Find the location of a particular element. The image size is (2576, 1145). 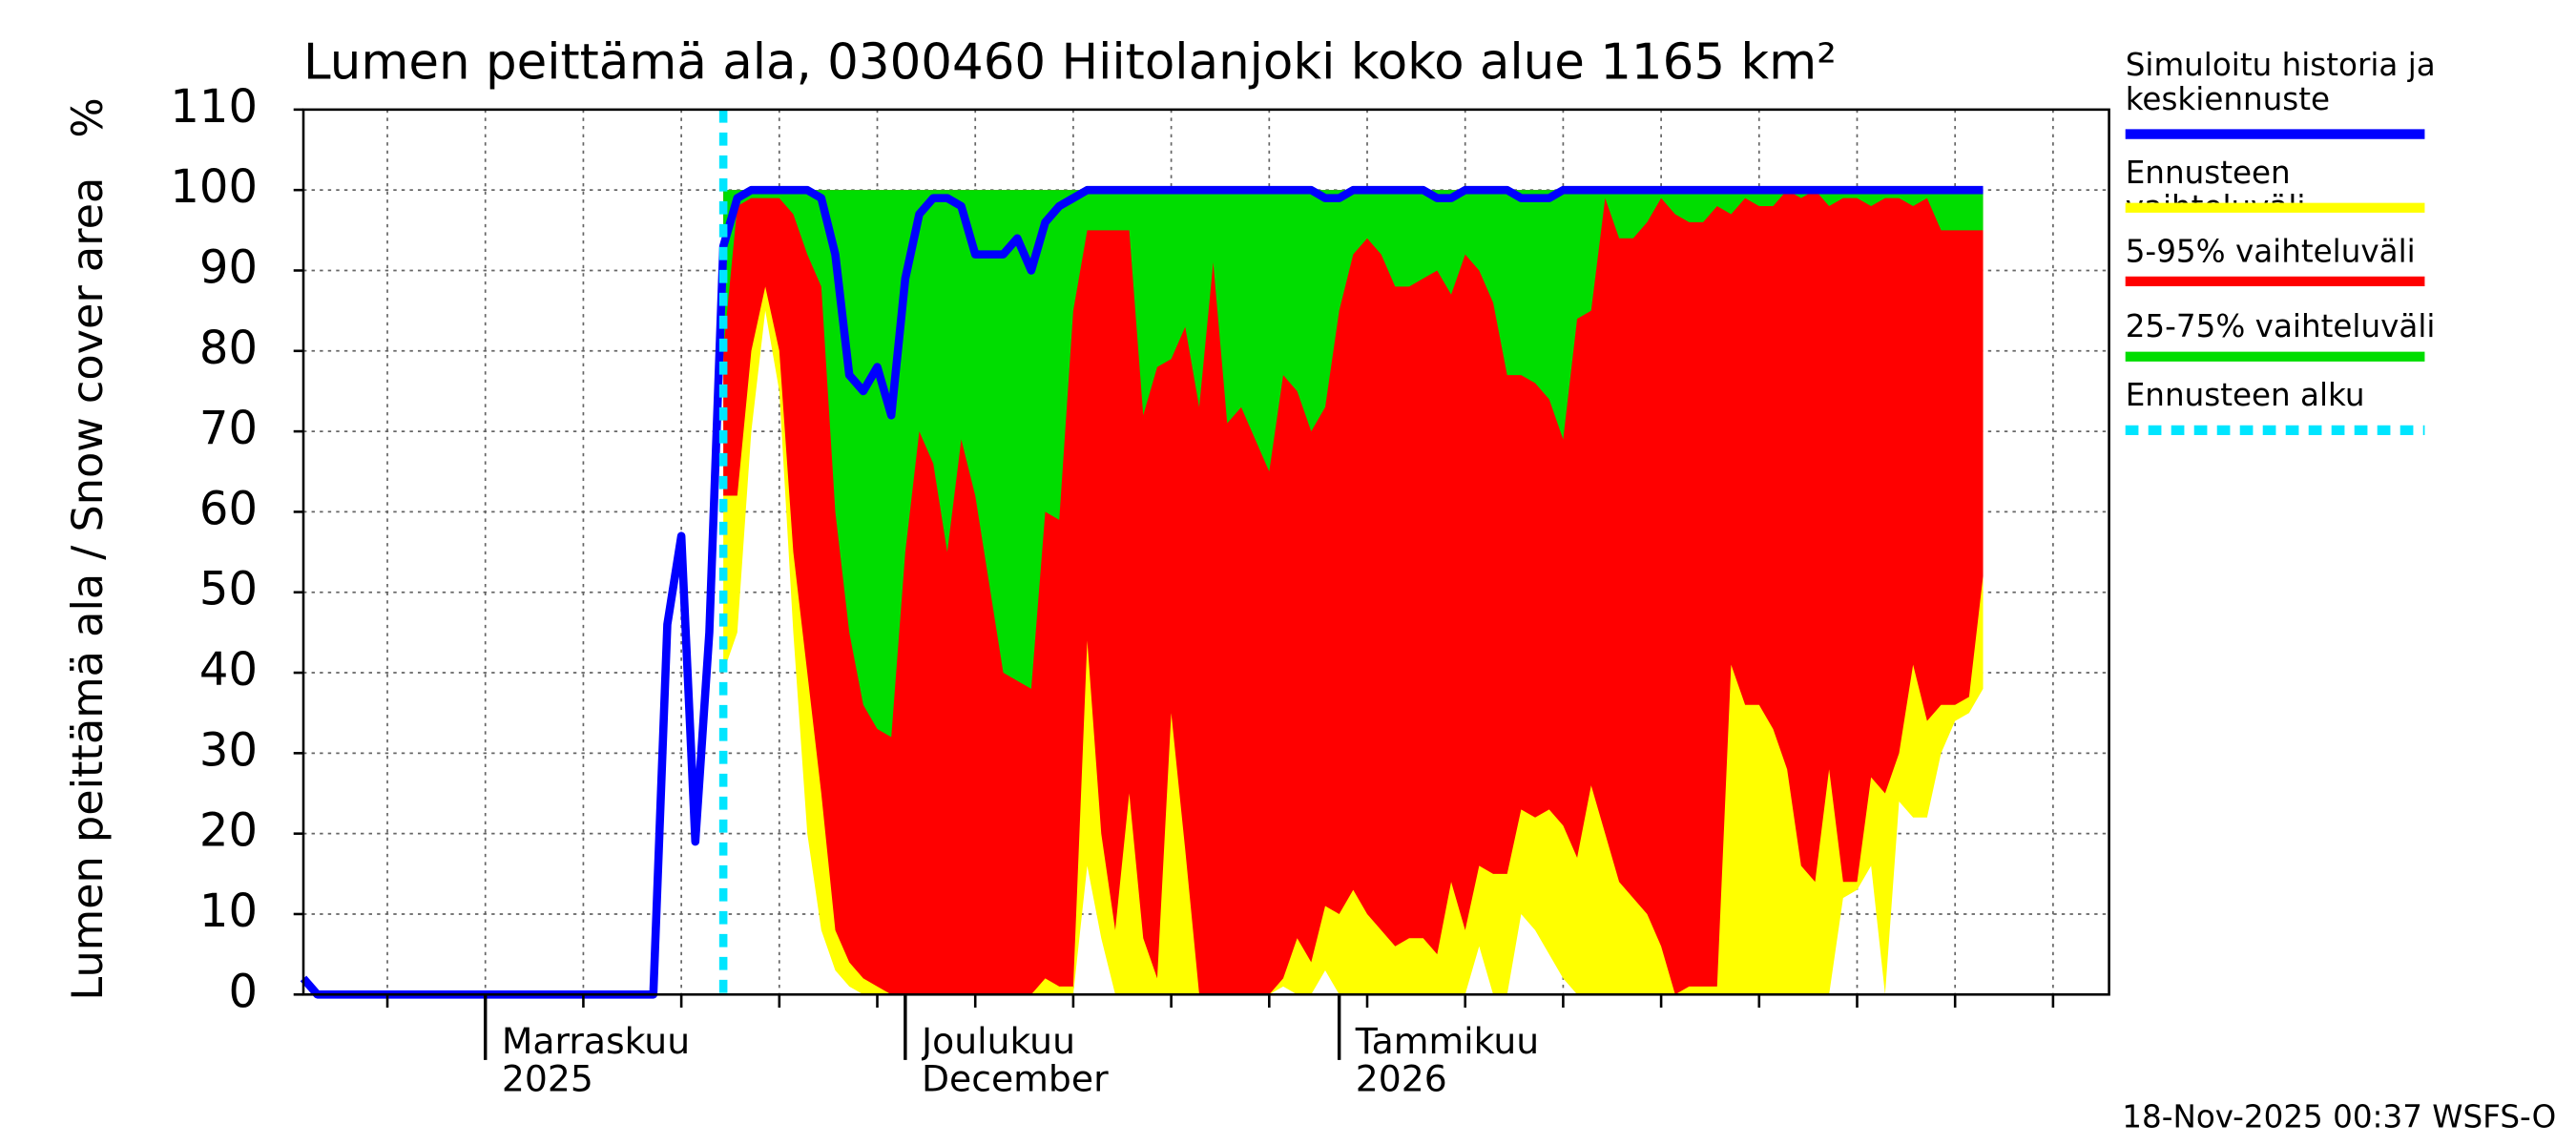

legend-label-box: Ennusteen alku is located at coordinates (2245, 396).